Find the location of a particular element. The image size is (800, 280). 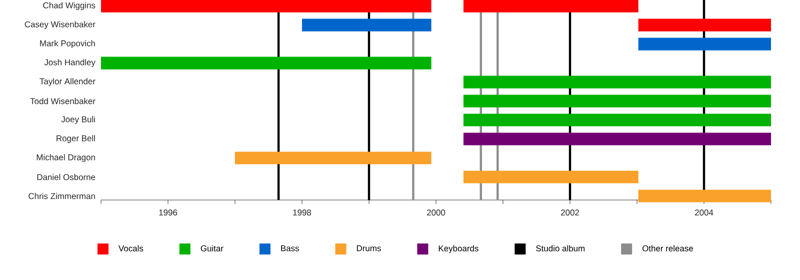

x-tick-label: 1998 is located at coordinates (302, 213).